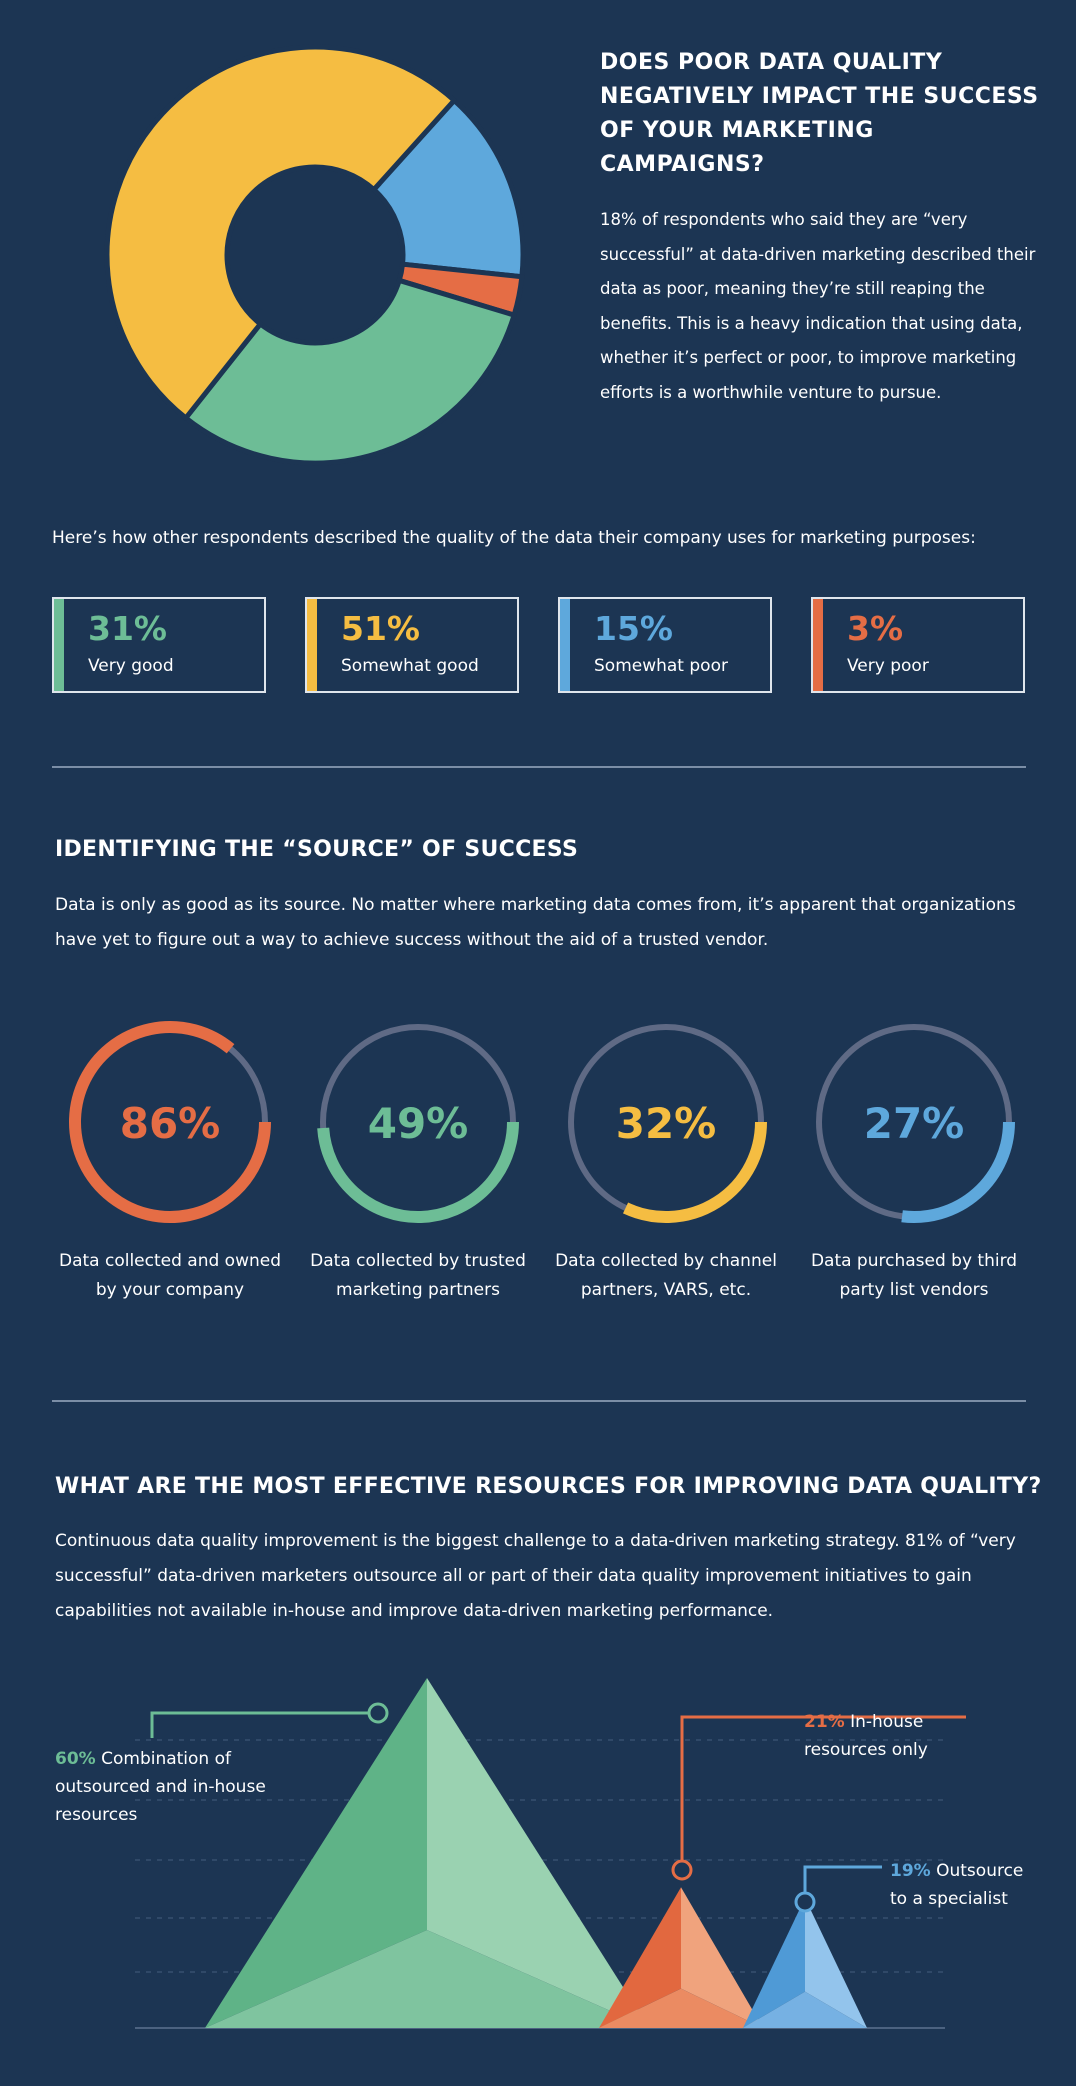 Image resolution: width=1076 pixels, height=2086 pixels. I want to click on legend-very-poor: 3% Very poor, so click(918, 645).